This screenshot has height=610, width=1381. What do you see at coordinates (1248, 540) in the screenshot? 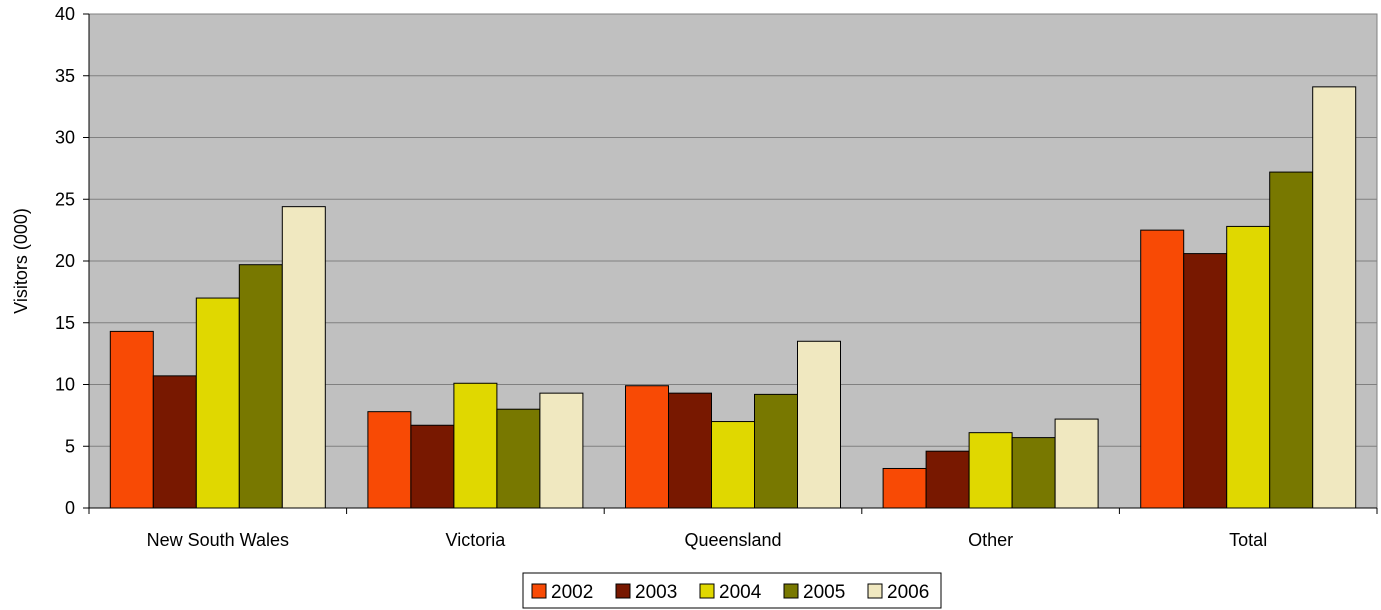
I see `x-tick-label: Total` at bounding box center [1248, 540].